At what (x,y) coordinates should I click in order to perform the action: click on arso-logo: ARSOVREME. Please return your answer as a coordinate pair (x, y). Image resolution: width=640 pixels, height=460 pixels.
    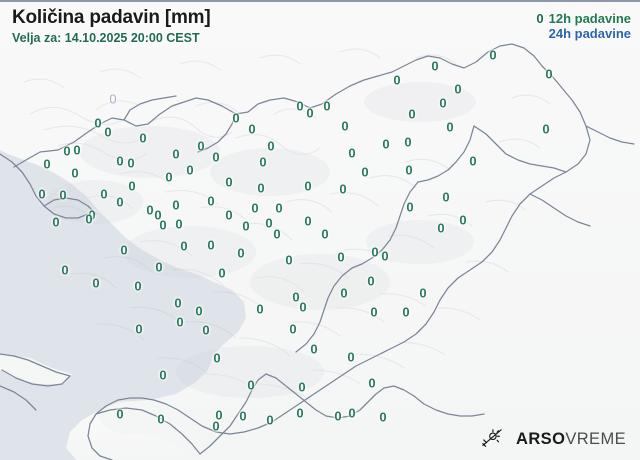
    Looking at the image, I should click on (553, 439).